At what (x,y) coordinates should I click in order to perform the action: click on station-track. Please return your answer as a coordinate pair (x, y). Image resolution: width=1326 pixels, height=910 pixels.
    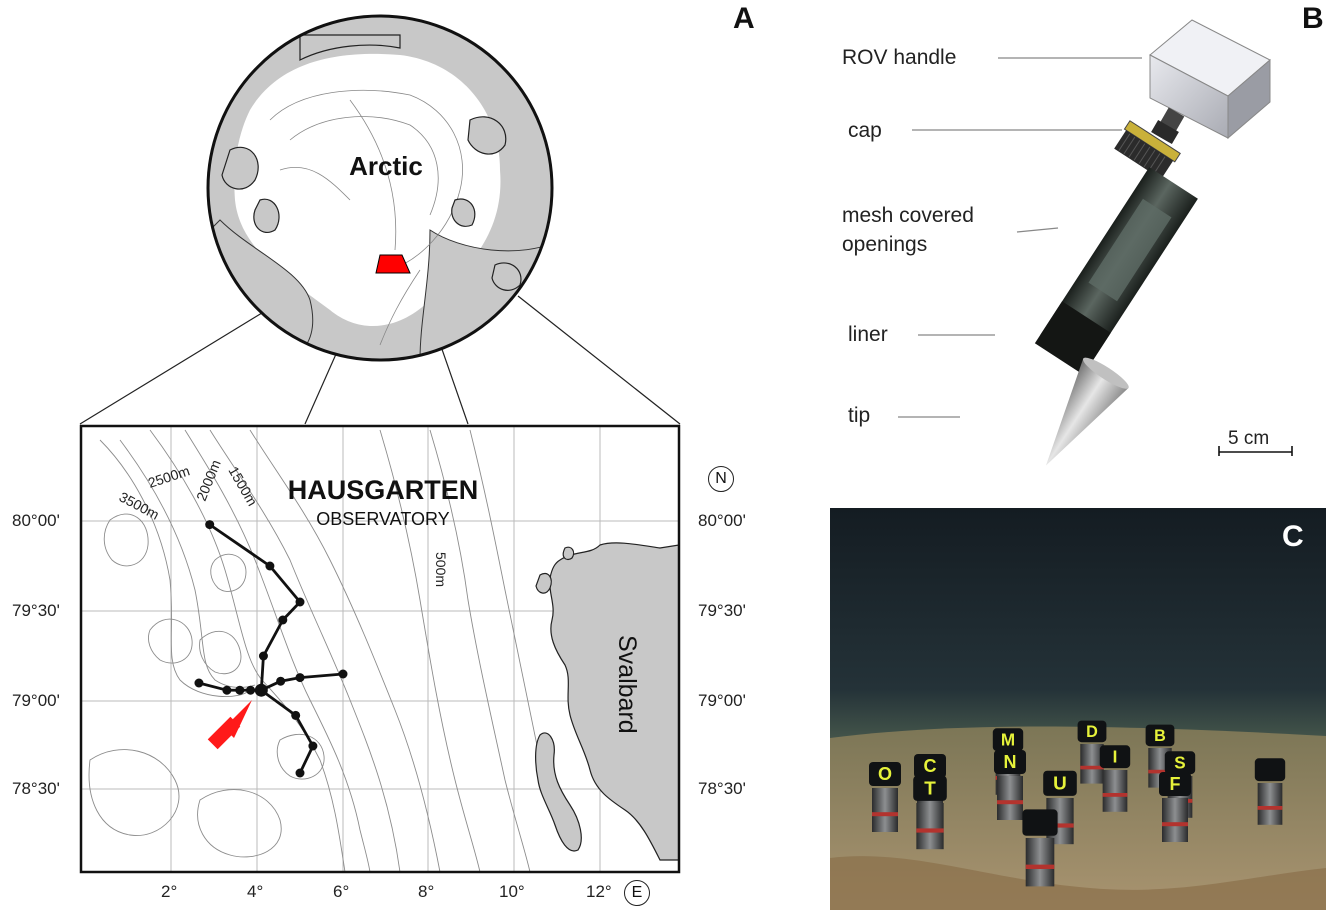
    Looking at the image, I should click on (271, 649).